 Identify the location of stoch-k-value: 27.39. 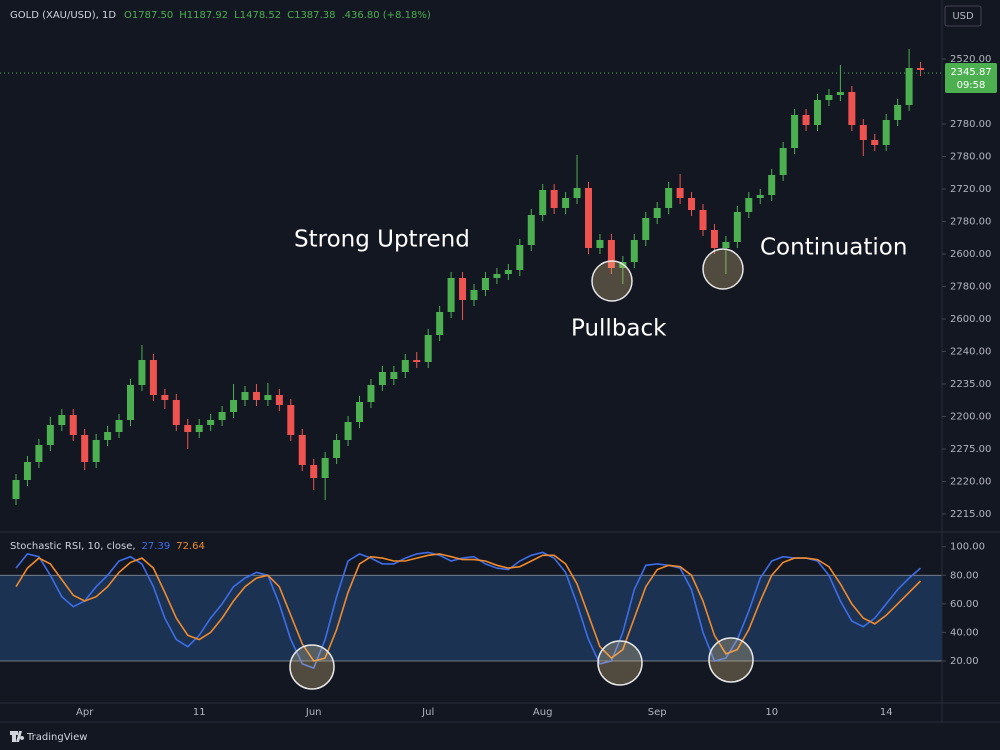
(156, 546).